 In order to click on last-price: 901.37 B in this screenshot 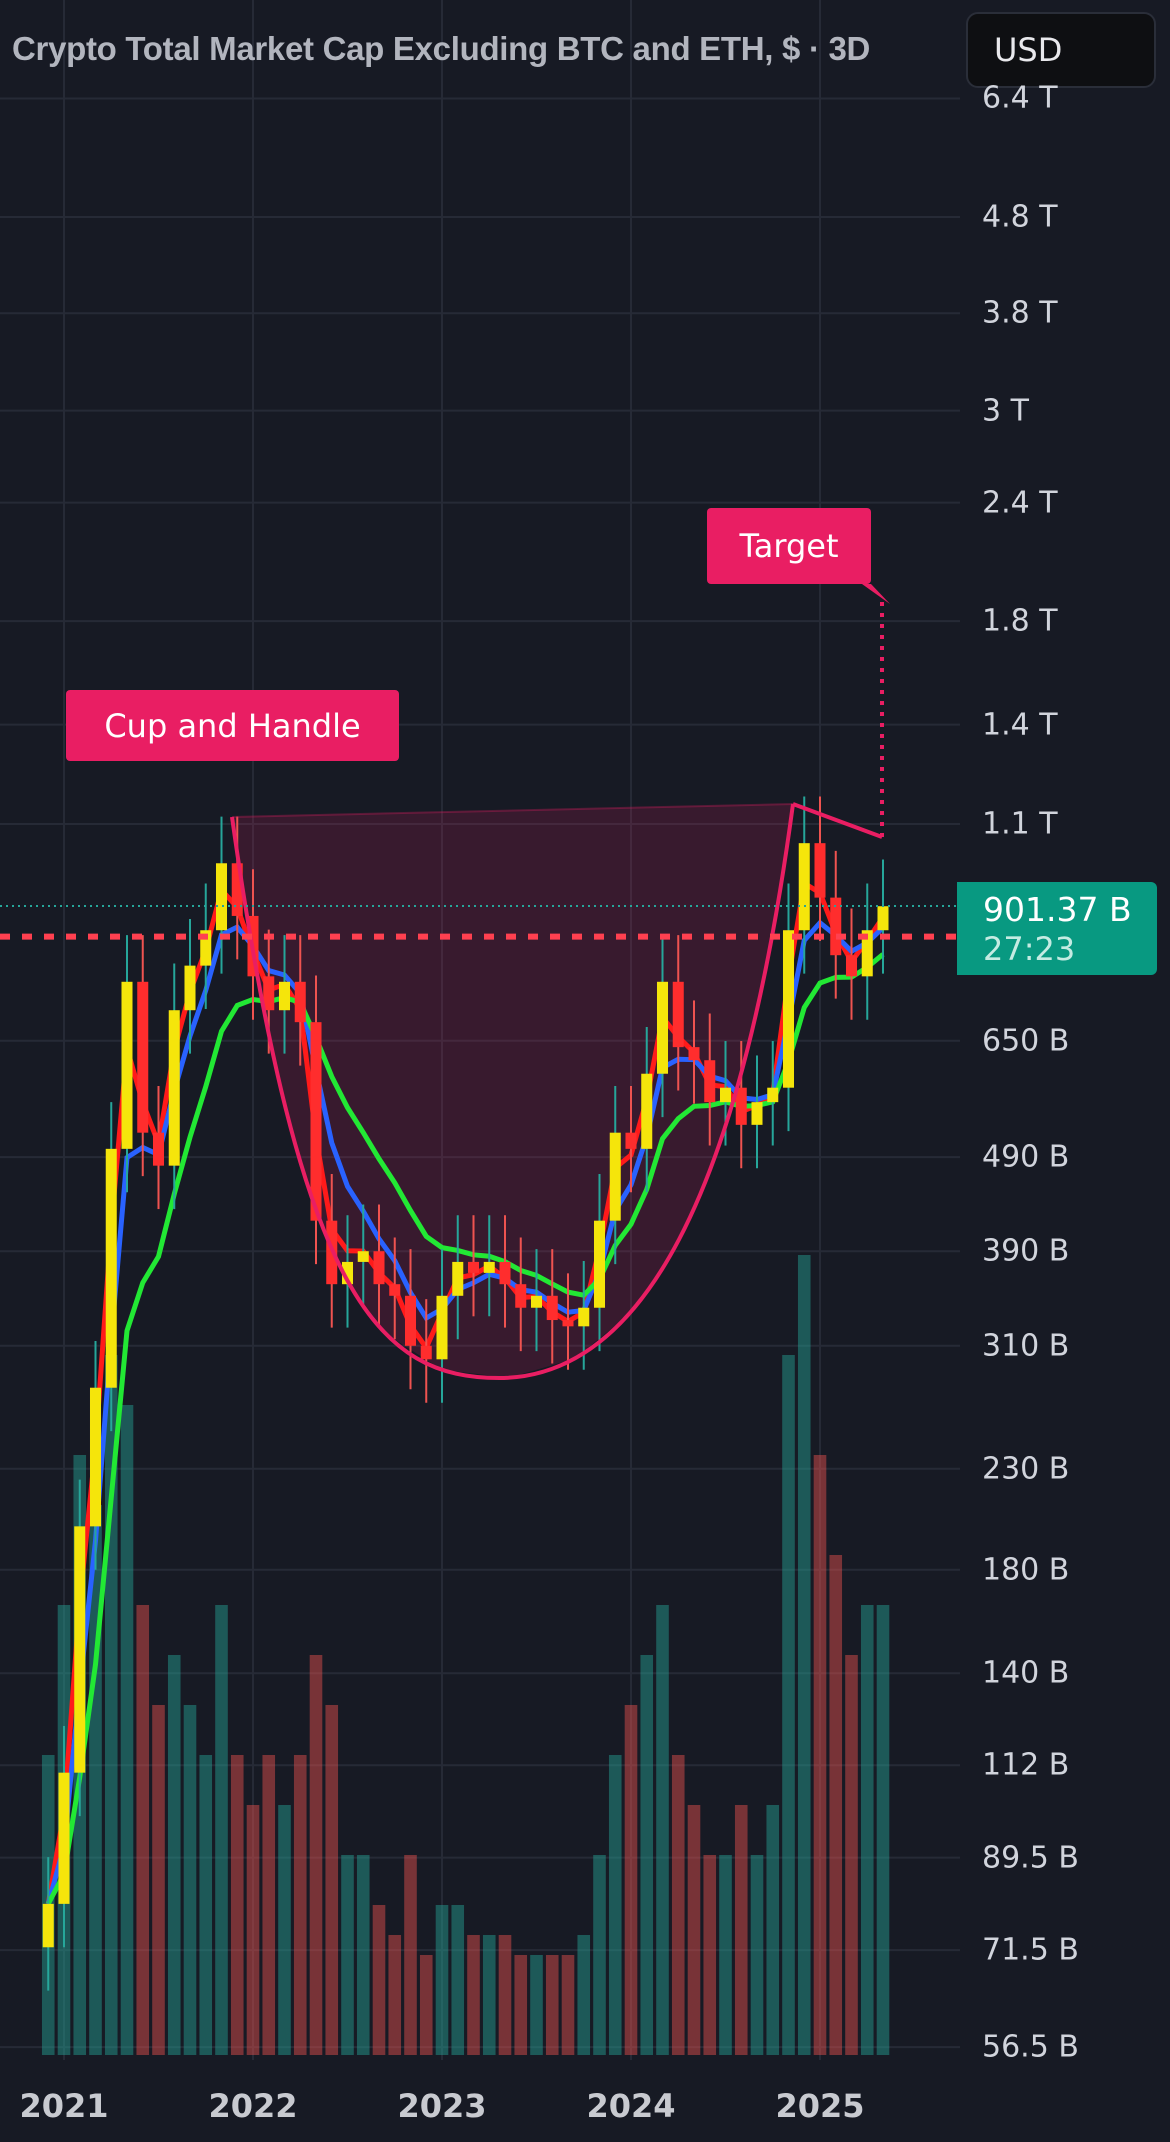, I will do `click(1057, 909)`.